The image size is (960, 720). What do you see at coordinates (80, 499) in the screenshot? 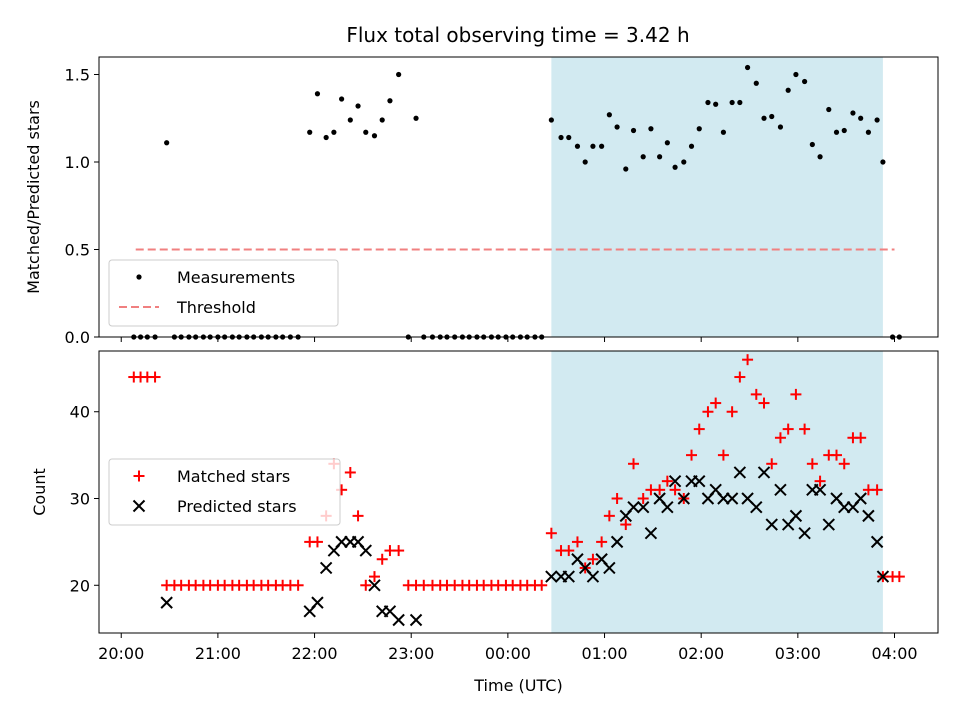
I see `y-tick-label: 30` at bounding box center [80, 499].